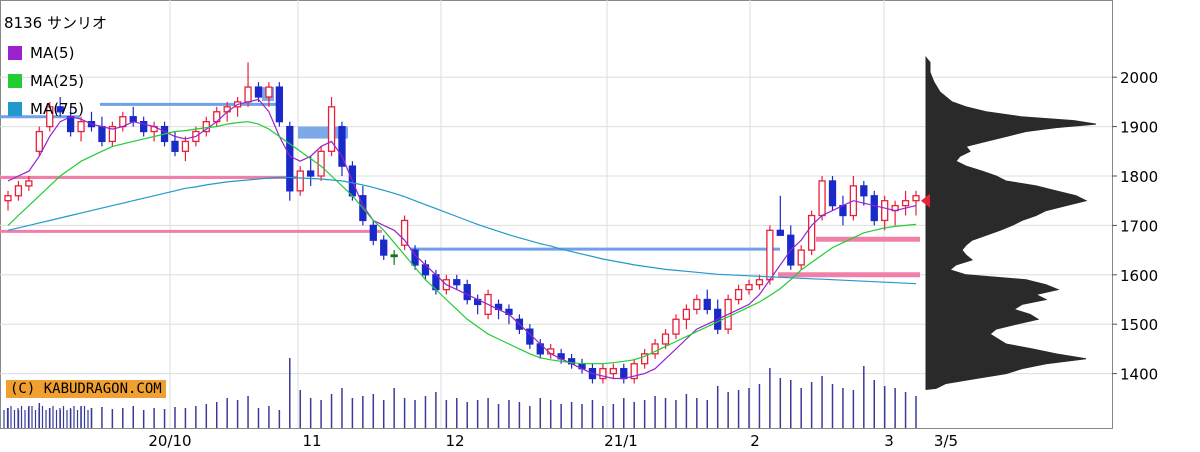 The height and width of the screenshot is (452, 1200). Describe the element at coordinates (755, 441) in the screenshot. I see `x-tick-label: 2` at that location.